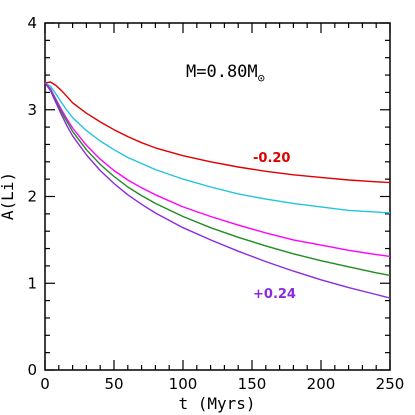 The height and width of the screenshot is (415, 415). What do you see at coordinates (252, 384) in the screenshot?
I see `x-tick-label: 150` at bounding box center [252, 384].